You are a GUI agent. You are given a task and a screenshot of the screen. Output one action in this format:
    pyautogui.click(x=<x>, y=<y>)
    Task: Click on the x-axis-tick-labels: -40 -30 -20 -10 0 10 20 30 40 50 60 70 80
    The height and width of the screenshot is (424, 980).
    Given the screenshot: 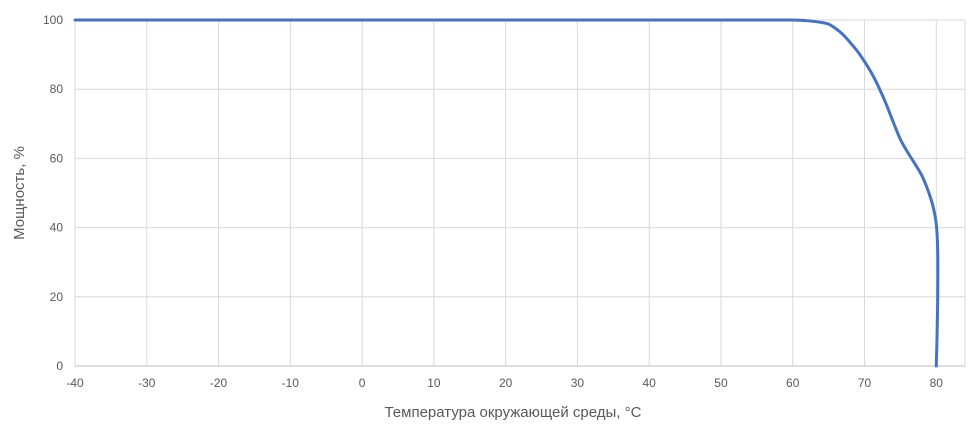 What is the action you would take?
    pyautogui.click(x=504, y=383)
    